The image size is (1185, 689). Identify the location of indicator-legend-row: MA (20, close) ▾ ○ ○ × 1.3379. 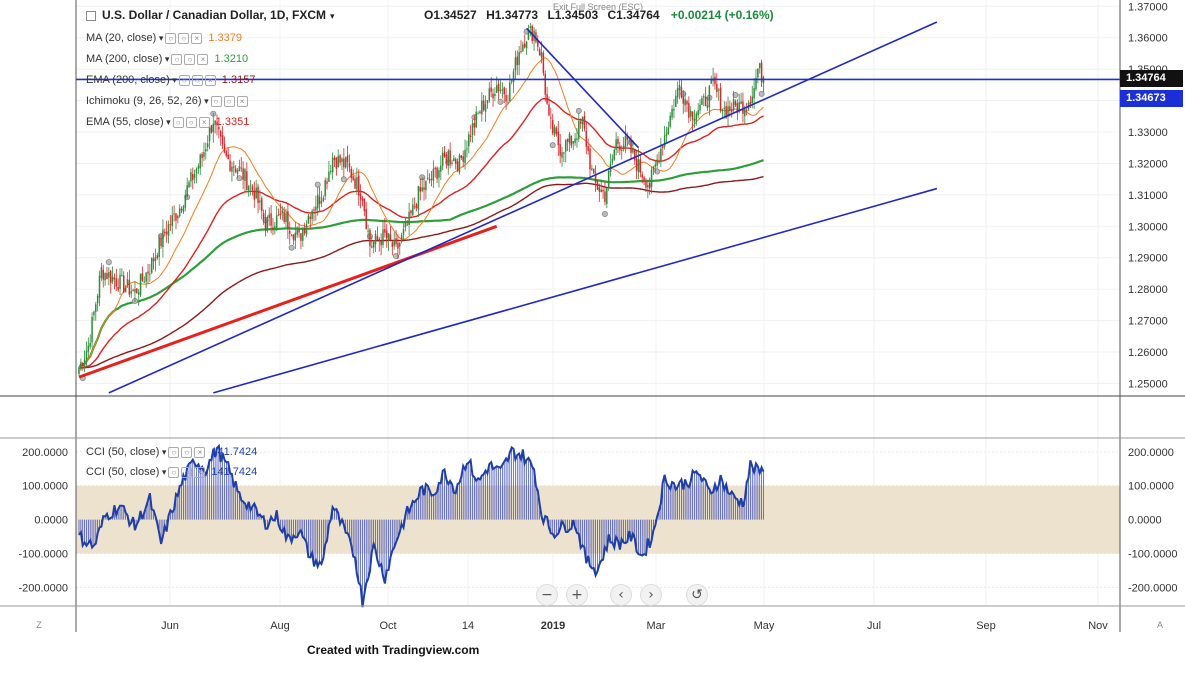
(164, 38).